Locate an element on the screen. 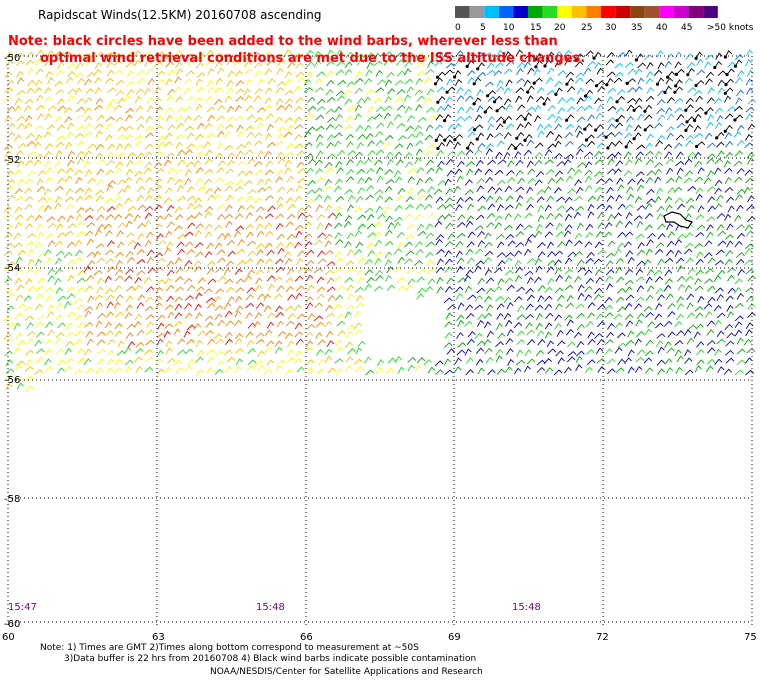  x-tick-label: 60 is located at coordinates (8, 637).